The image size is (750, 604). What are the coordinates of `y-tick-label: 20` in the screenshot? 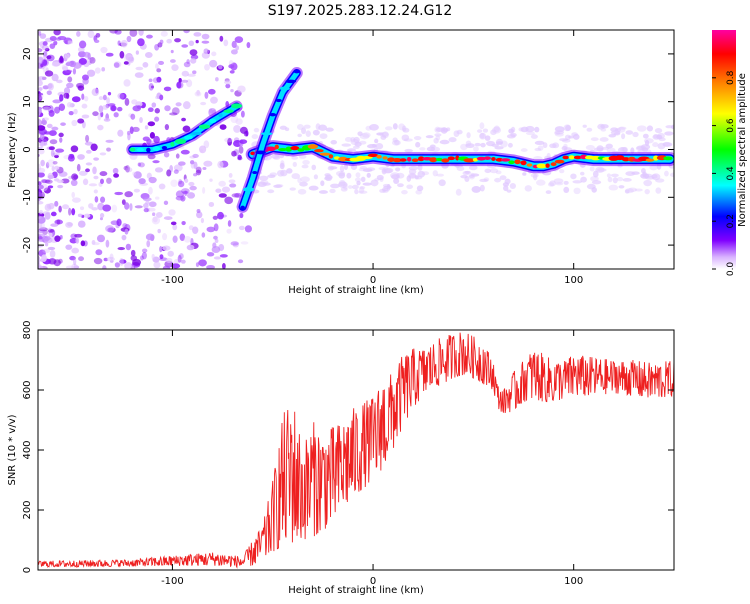 It's located at (27, 54).